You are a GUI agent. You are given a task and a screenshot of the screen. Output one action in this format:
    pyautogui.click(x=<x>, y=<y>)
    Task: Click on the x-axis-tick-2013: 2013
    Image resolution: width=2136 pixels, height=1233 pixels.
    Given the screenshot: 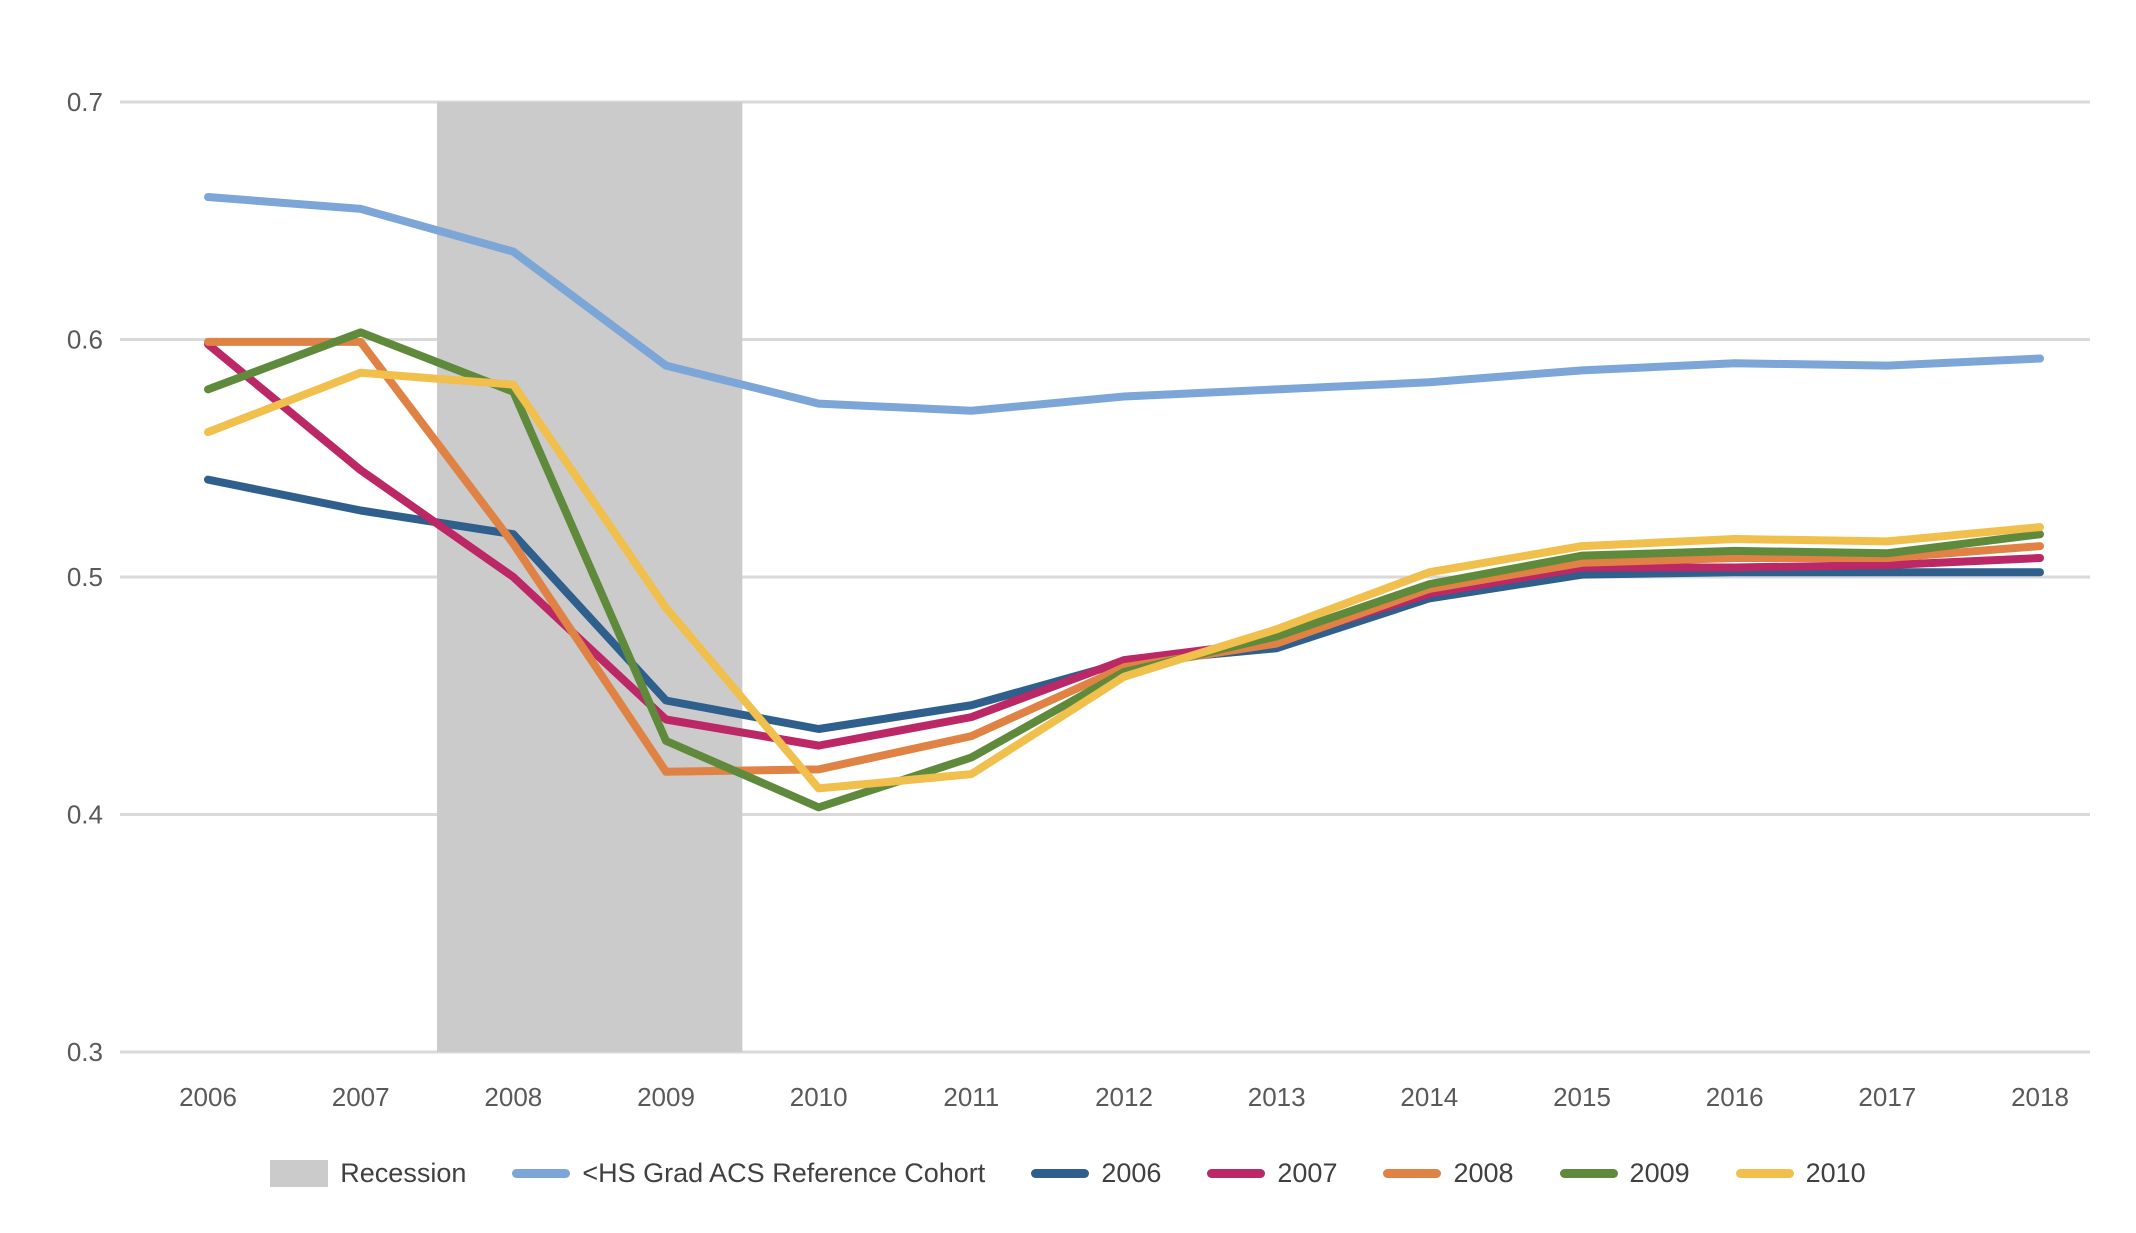 What is the action you would take?
    pyautogui.click(x=1277, y=1097)
    